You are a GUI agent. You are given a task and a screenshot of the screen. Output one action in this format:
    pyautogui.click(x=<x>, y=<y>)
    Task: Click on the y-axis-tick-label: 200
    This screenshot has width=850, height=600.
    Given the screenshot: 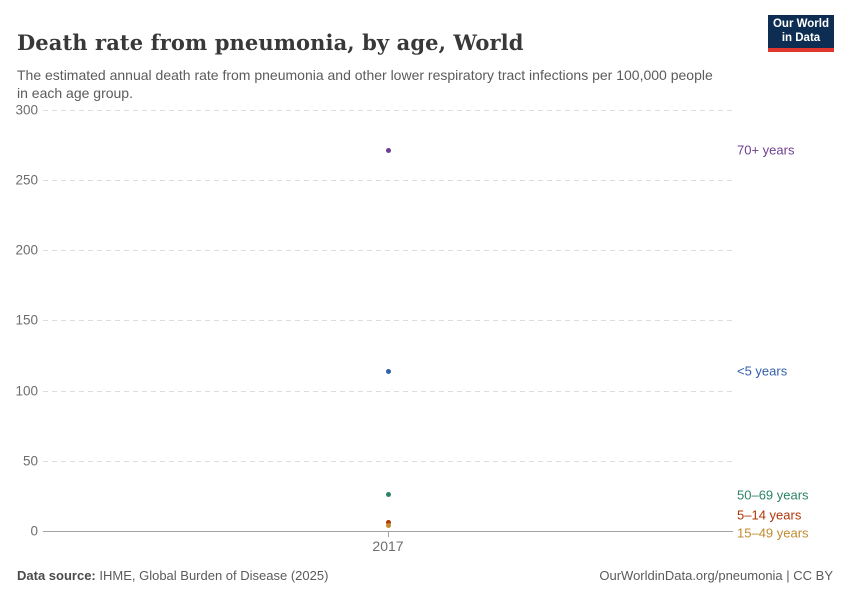 What is the action you would take?
    pyautogui.click(x=26, y=250)
    